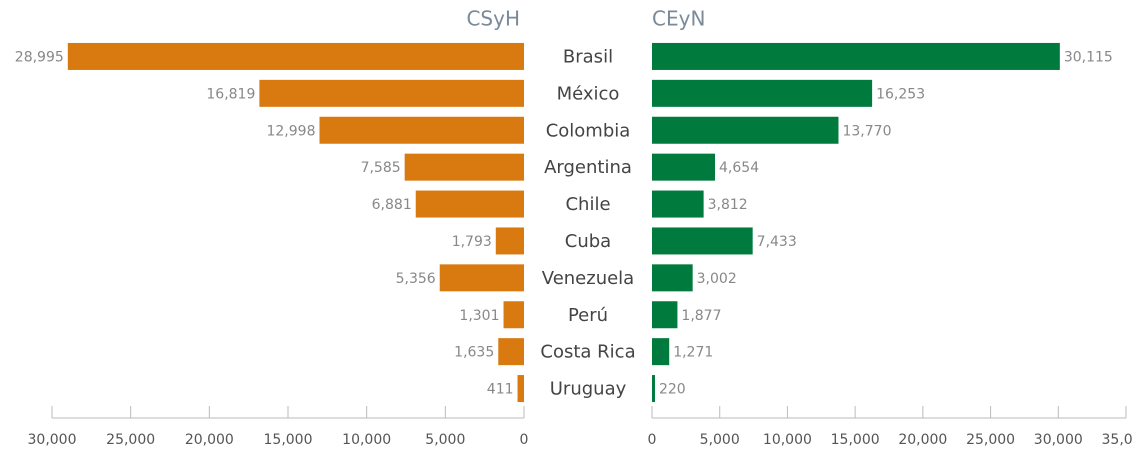  Describe the element at coordinates (1117, 440) in the screenshot. I see `x-tick-label: 35,000` at that location.